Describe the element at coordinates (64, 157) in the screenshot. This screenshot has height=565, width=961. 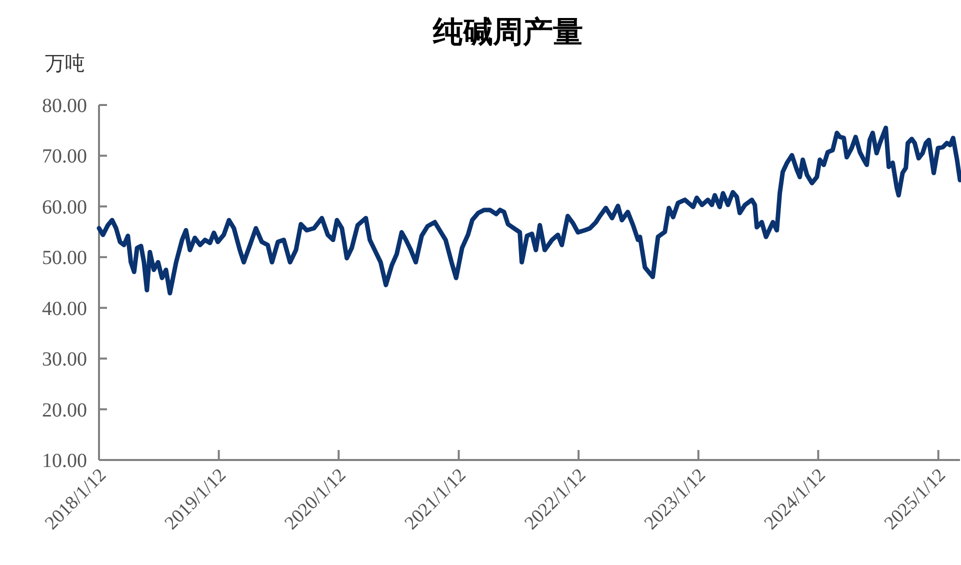
I see `y-tick-label: 70.00` at that location.